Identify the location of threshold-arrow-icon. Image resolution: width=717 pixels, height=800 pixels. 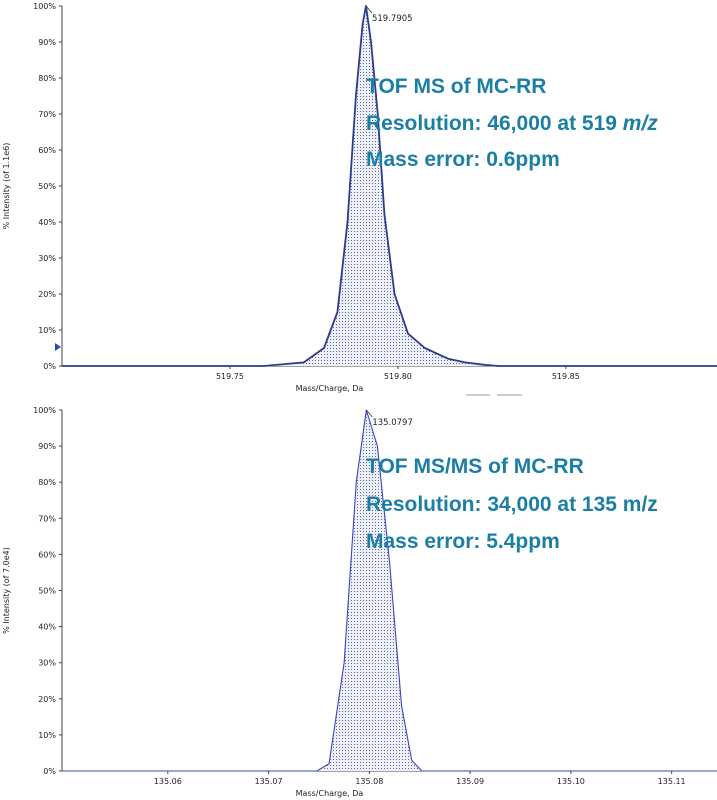
(58, 347).